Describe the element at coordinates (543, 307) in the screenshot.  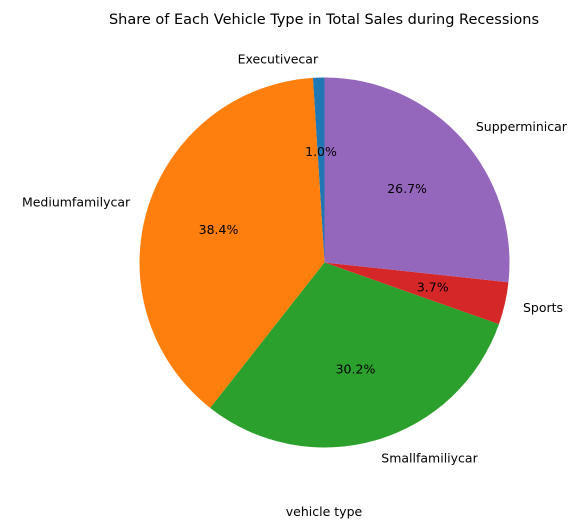
I see `pie-category-label: Sports` at that location.